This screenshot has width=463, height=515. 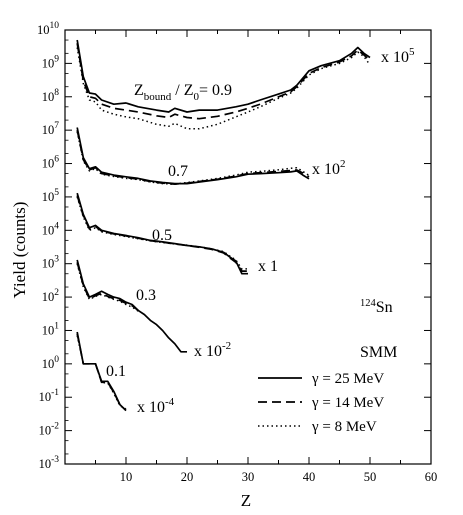 I want to click on y-tick-exponent: 0, so click(x=56, y=360).